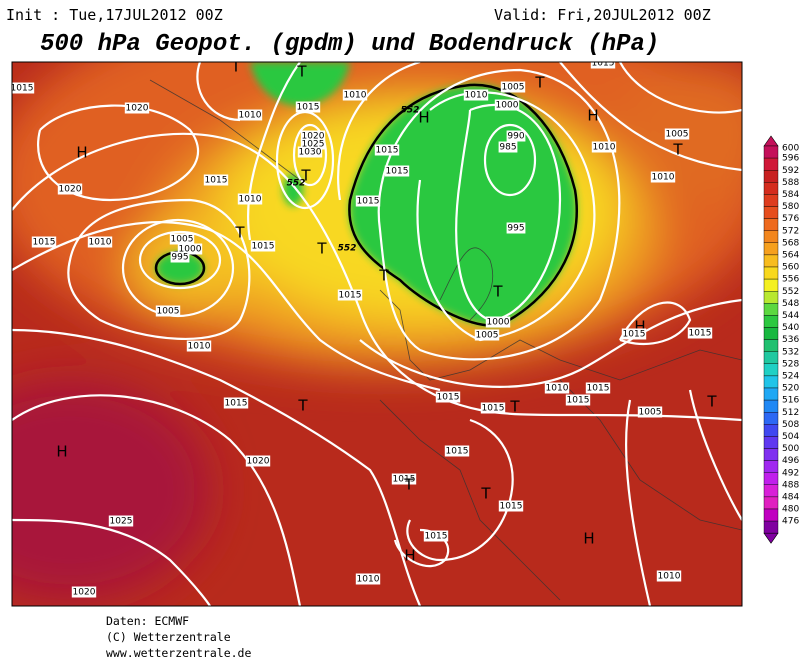 The height and width of the screenshot is (671, 812). What do you see at coordinates (790, 340) in the screenshot?
I see `colorbar-label: 536` at bounding box center [790, 340].